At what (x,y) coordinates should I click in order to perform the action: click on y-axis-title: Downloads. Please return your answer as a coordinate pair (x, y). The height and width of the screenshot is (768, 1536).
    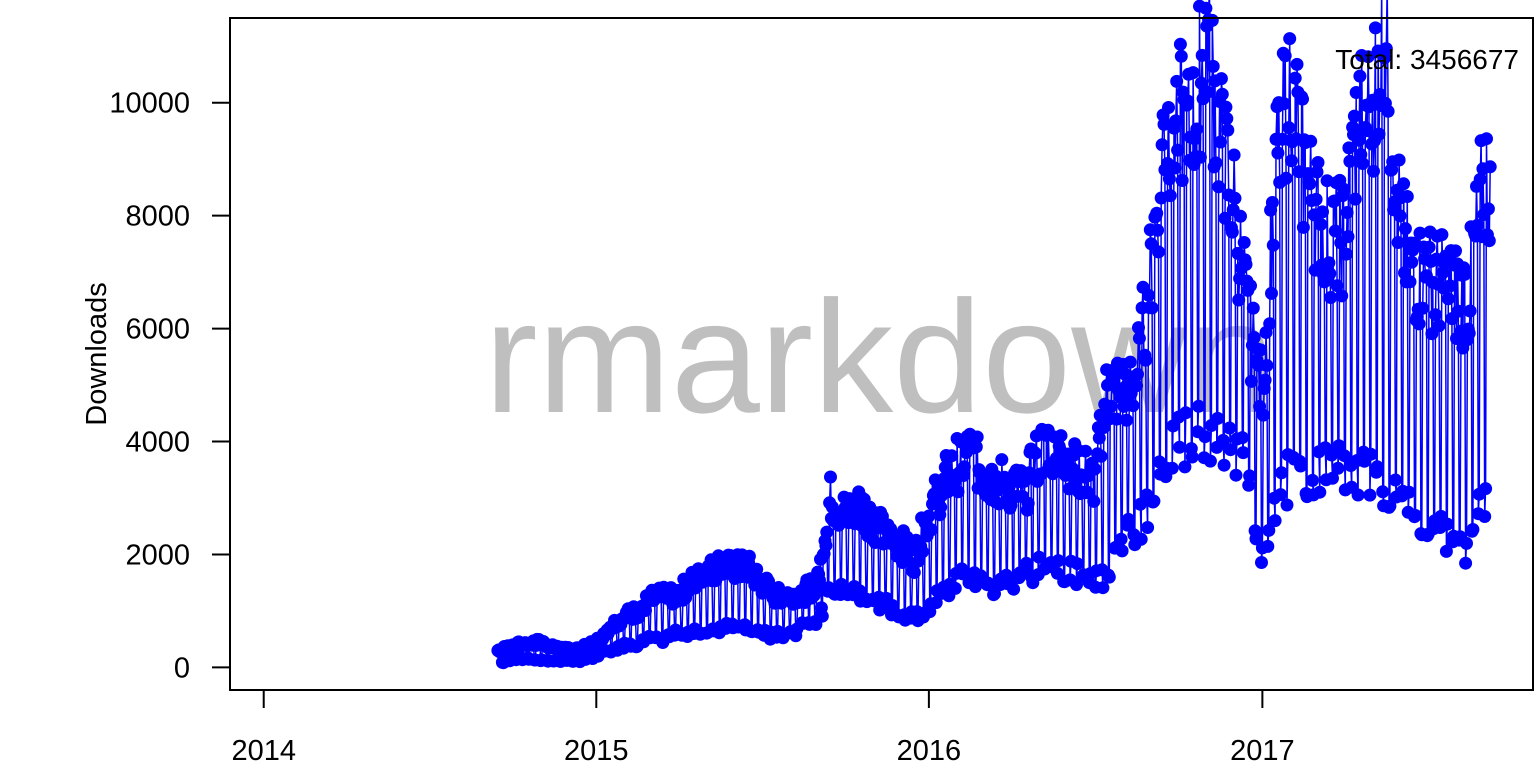
    Looking at the image, I should click on (97, 353).